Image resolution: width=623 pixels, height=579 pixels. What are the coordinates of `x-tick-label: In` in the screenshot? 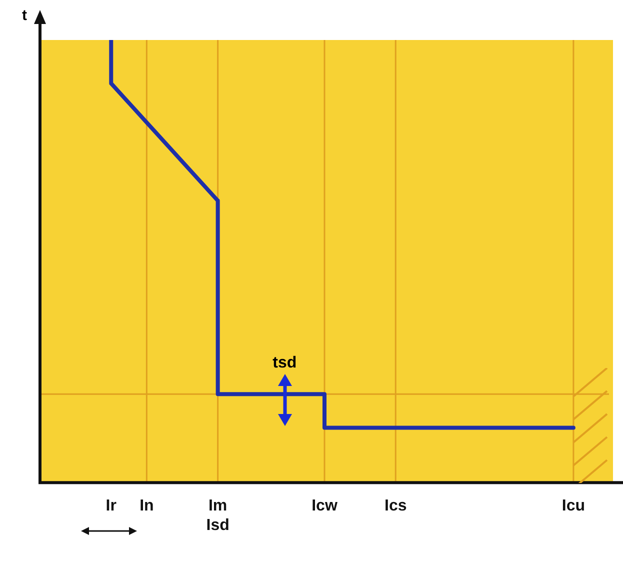 It's located at (147, 506).